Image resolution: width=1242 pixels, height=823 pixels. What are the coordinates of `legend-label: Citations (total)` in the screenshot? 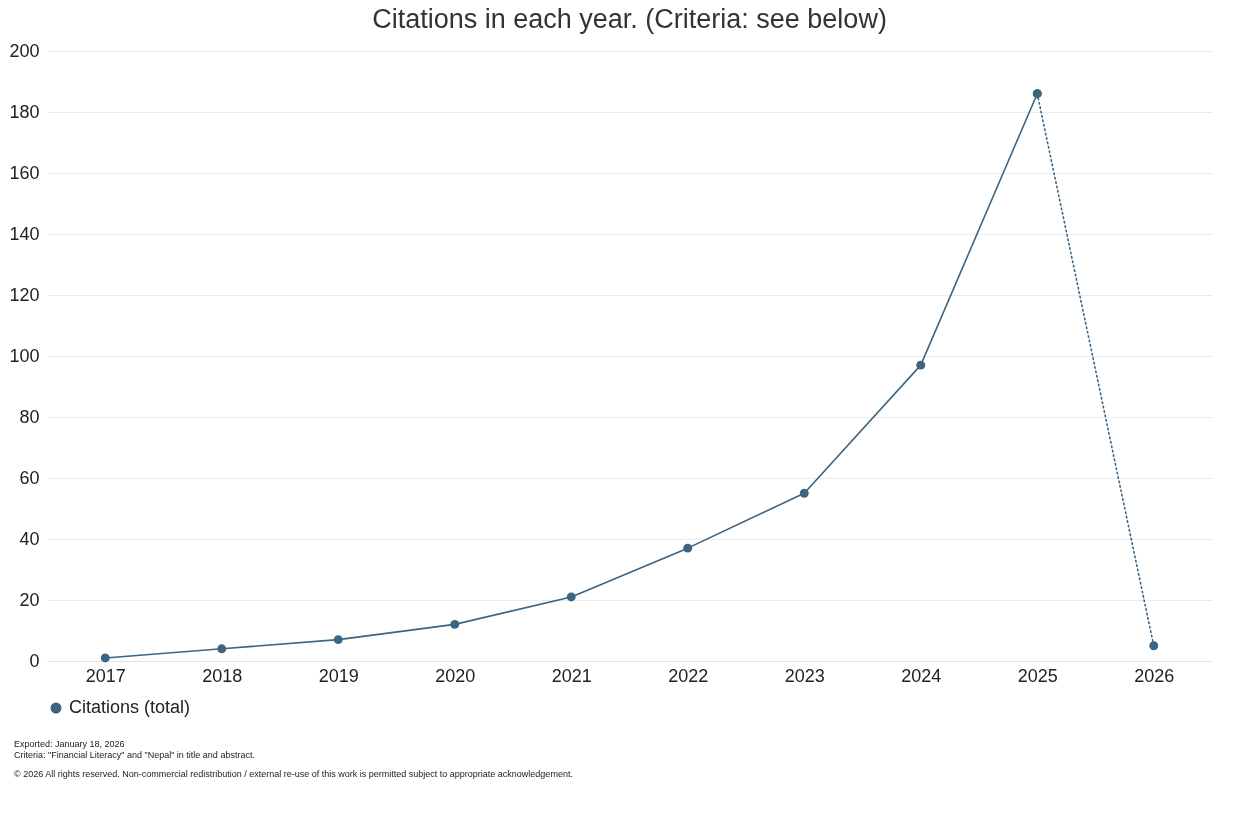 It's located at (130, 707).